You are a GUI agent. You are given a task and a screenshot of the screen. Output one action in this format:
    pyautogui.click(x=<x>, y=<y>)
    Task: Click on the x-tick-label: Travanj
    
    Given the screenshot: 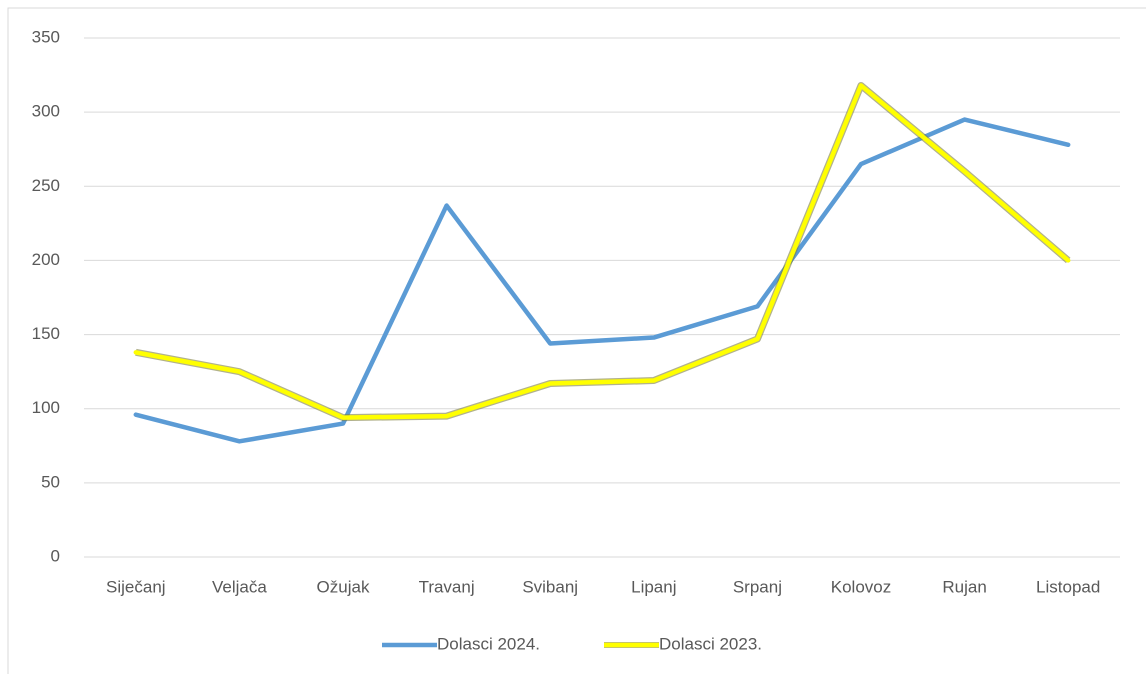 What is the action you would take?
    pyautogui.click(x=447, y=586)
    